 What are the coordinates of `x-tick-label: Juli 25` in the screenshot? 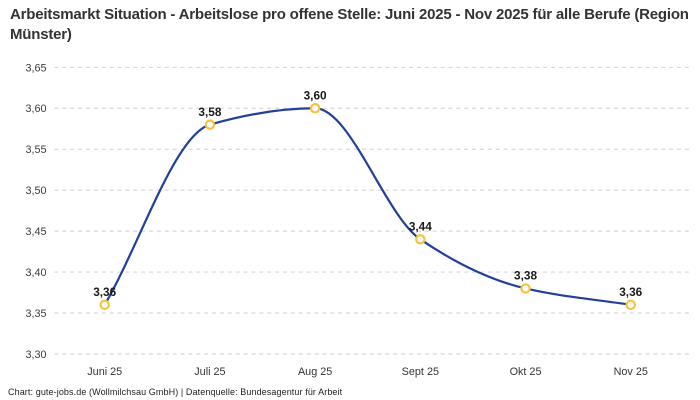 It's located at (209, 372).